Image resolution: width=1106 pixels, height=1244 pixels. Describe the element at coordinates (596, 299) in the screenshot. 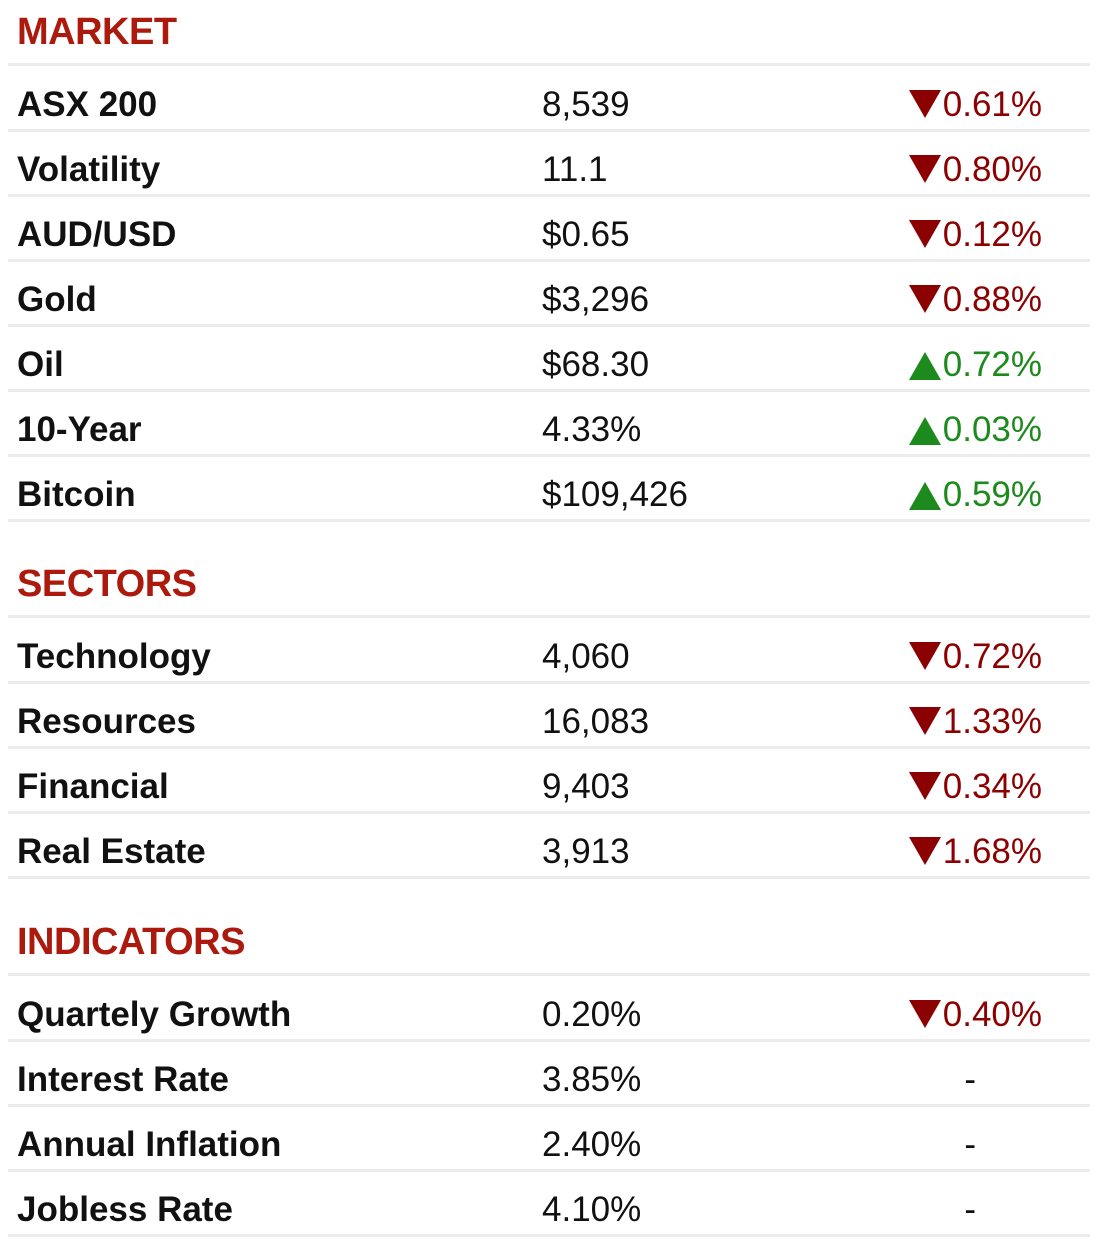

I see `row-value: $3,296` at that location.